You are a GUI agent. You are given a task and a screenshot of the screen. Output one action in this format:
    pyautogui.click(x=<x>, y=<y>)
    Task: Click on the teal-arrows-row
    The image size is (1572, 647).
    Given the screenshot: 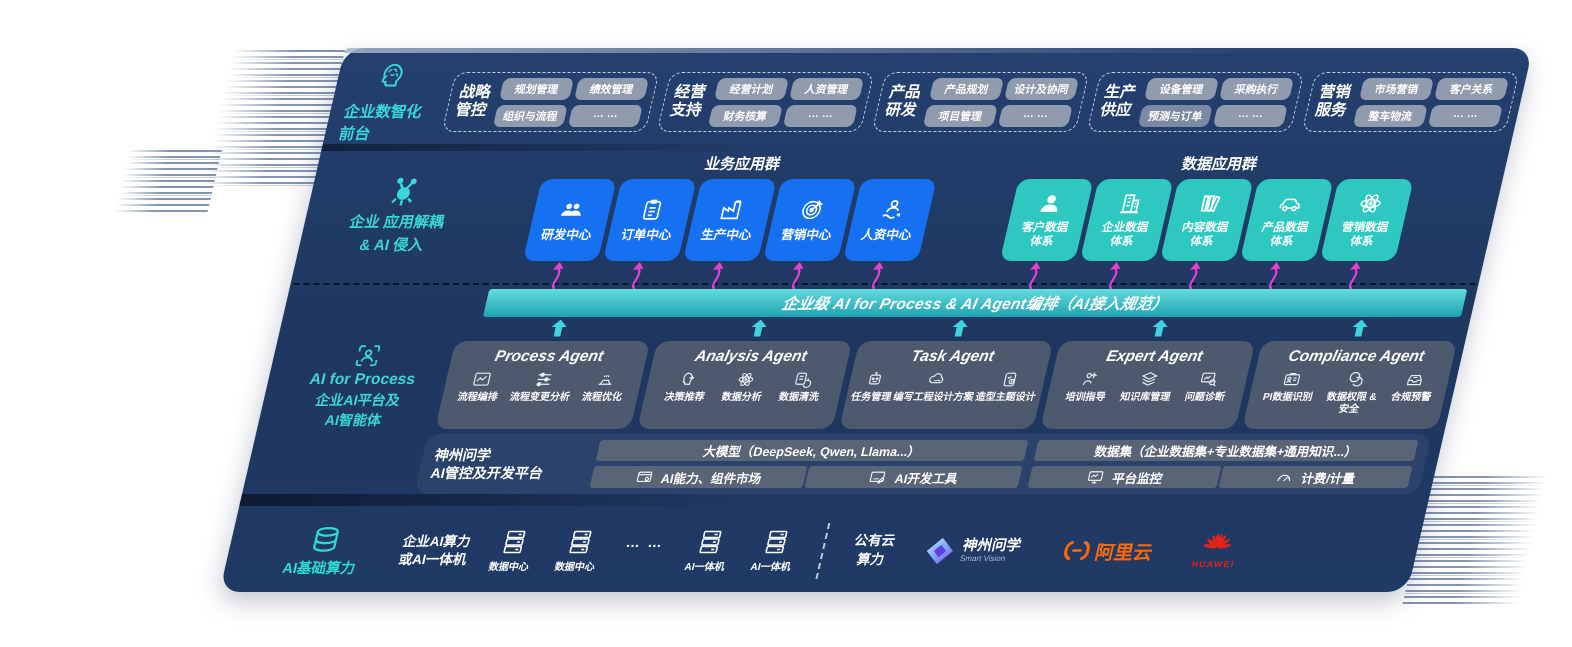 What is the action you would take?
    pyautogui.click(x=959, y=328)
    